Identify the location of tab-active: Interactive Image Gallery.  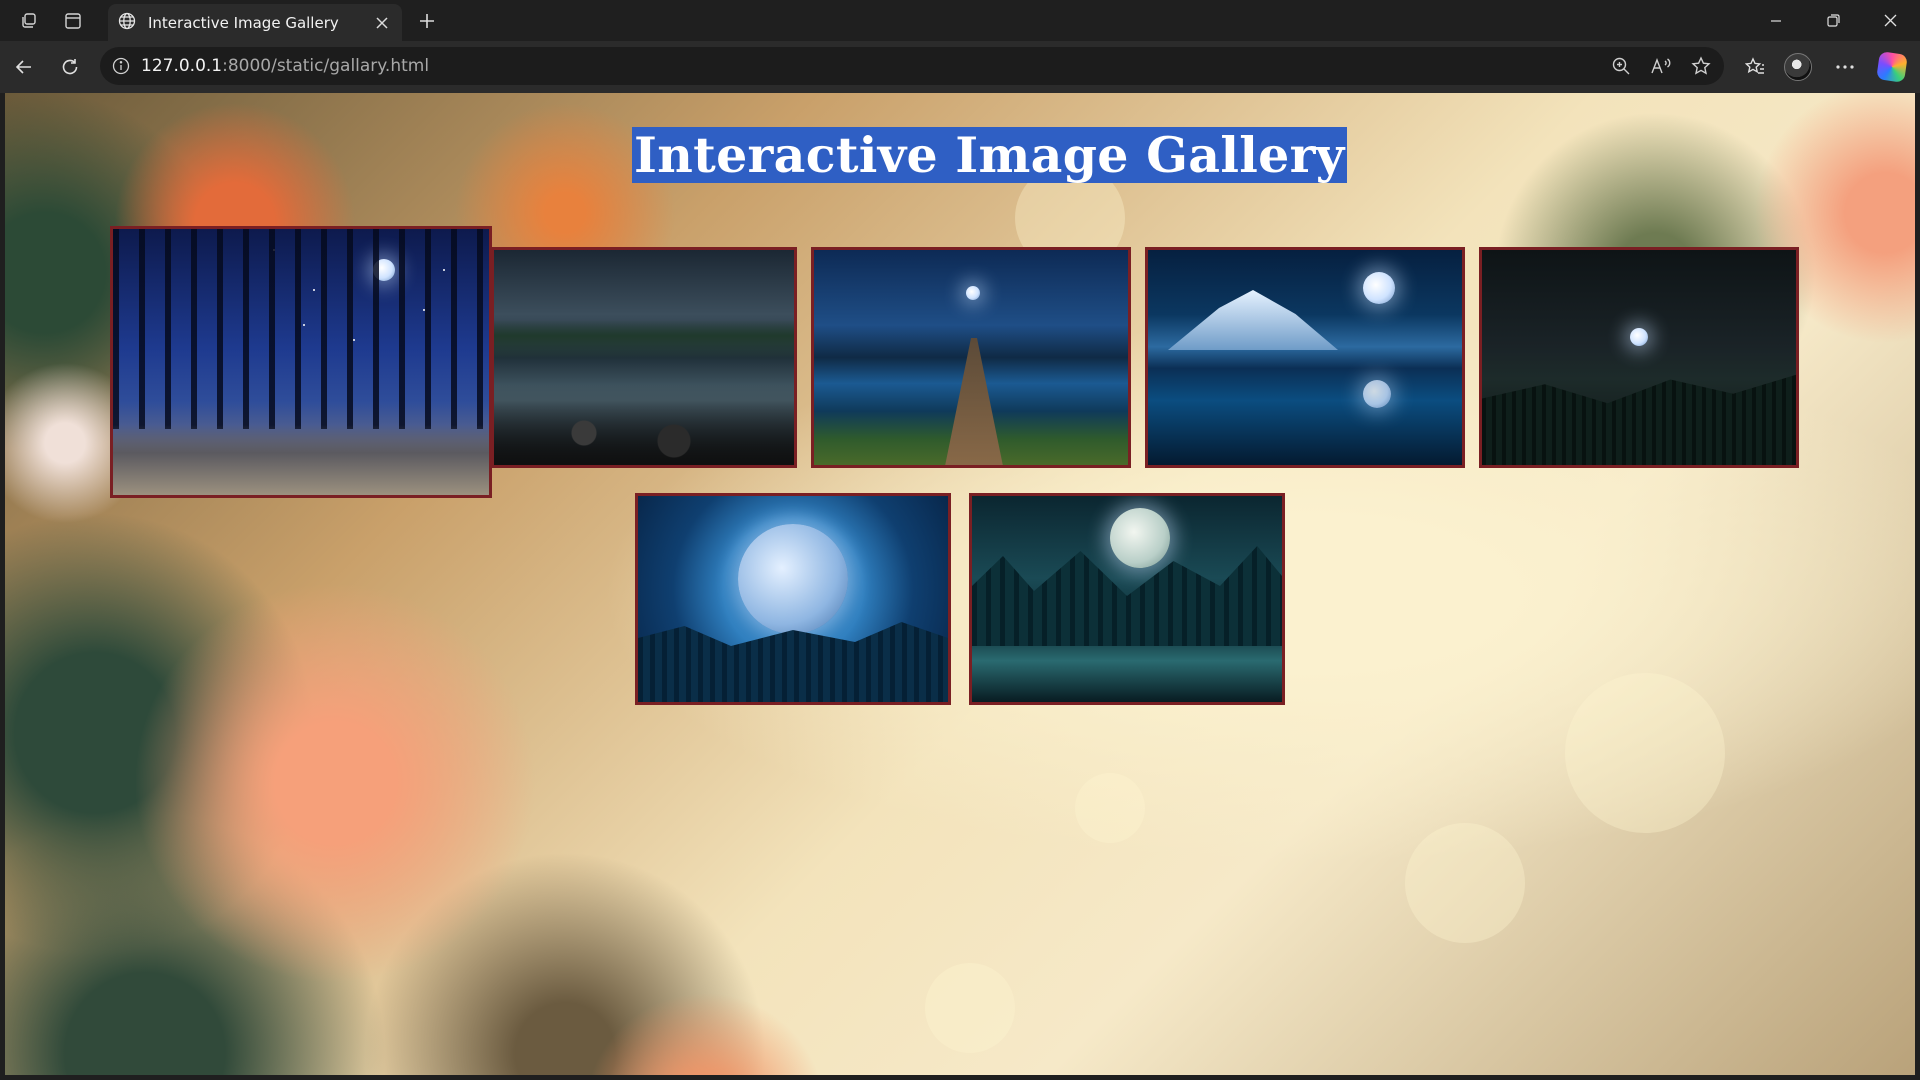
(255, 22).